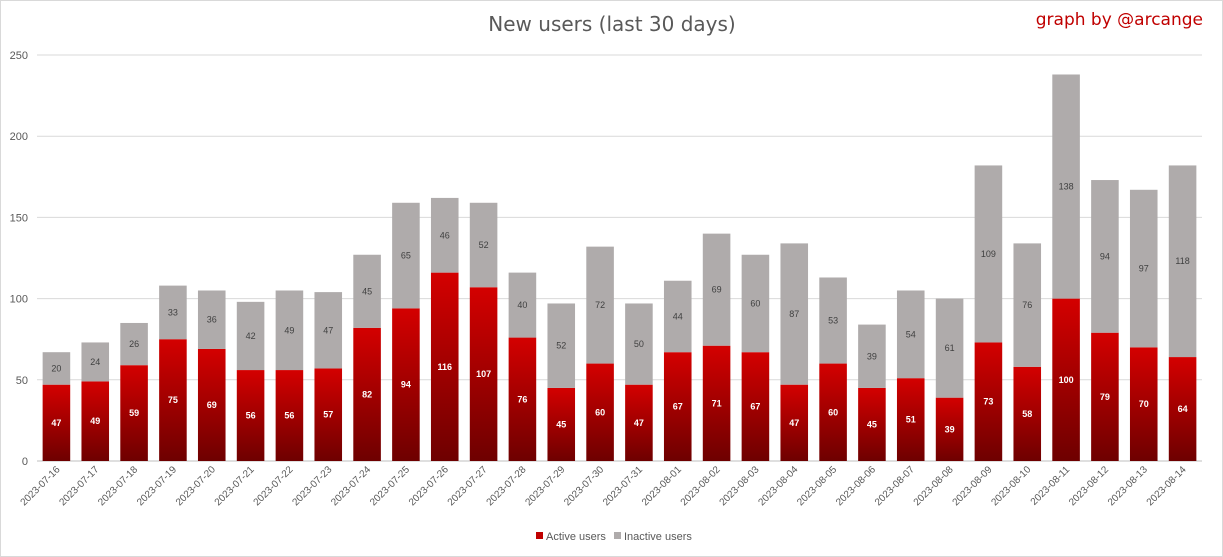  I want to click on y-tick-label: 50, so click(22, 381).